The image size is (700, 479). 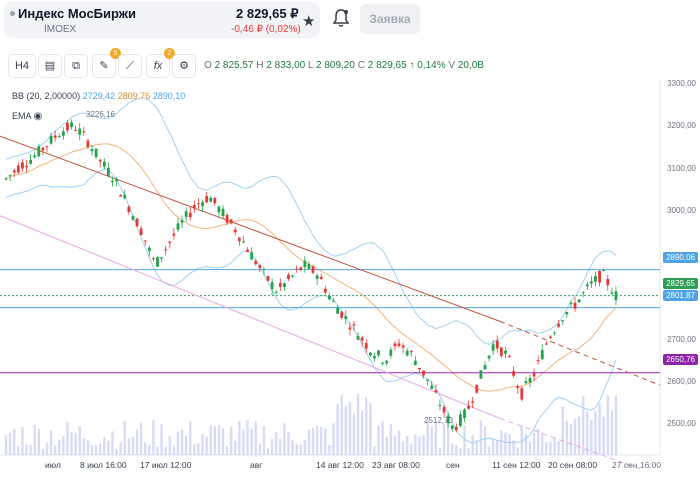 I want to click on compare-icon: ⧉, so click(x=76, y=66).